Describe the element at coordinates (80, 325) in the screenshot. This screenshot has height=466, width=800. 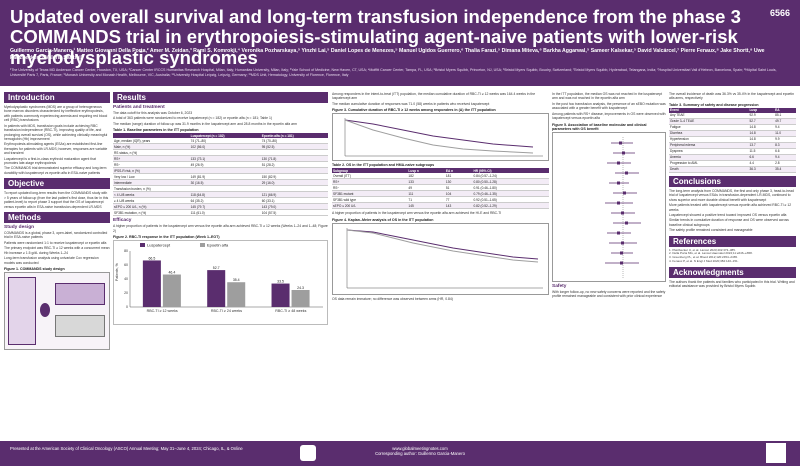
I see `epoetin-arm-box` at that location.